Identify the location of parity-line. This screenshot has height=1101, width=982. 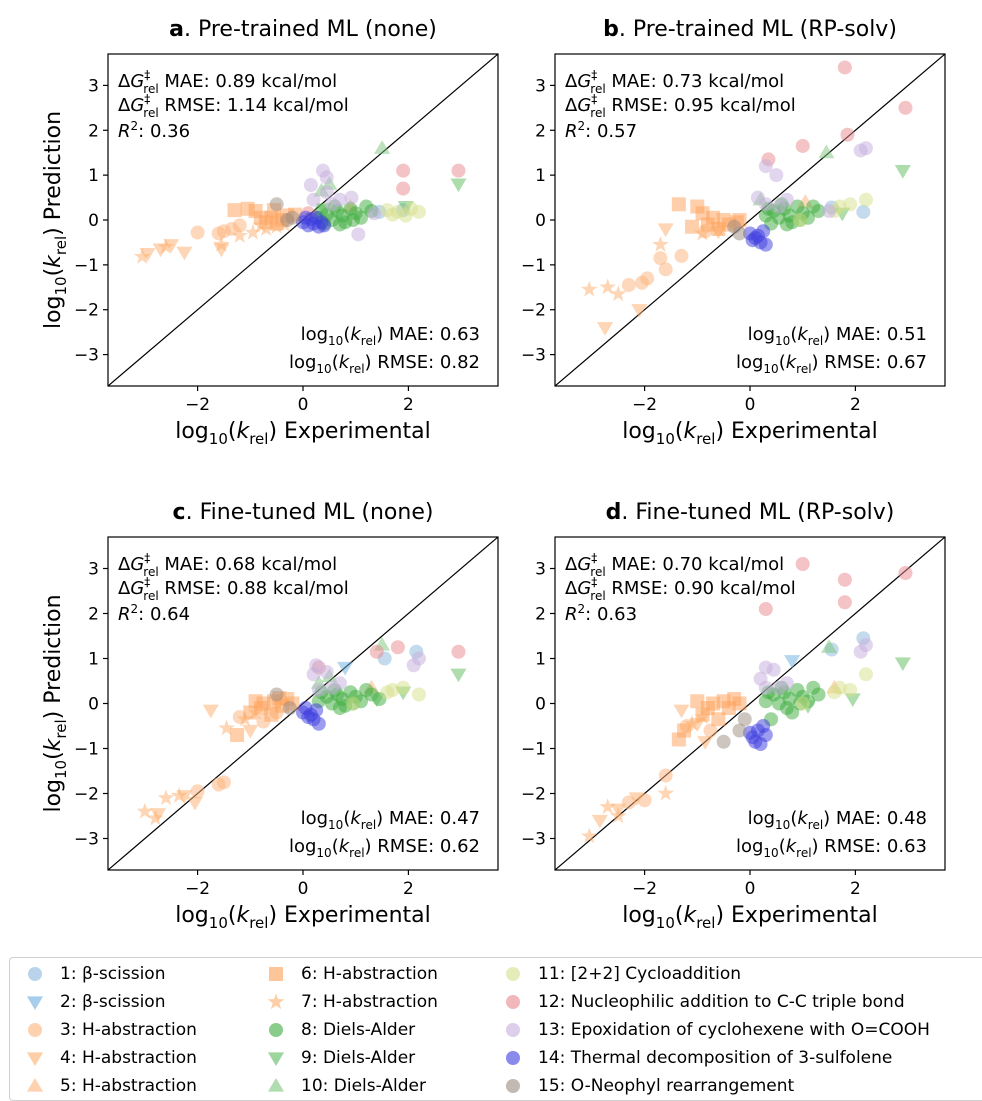
(750, 220).